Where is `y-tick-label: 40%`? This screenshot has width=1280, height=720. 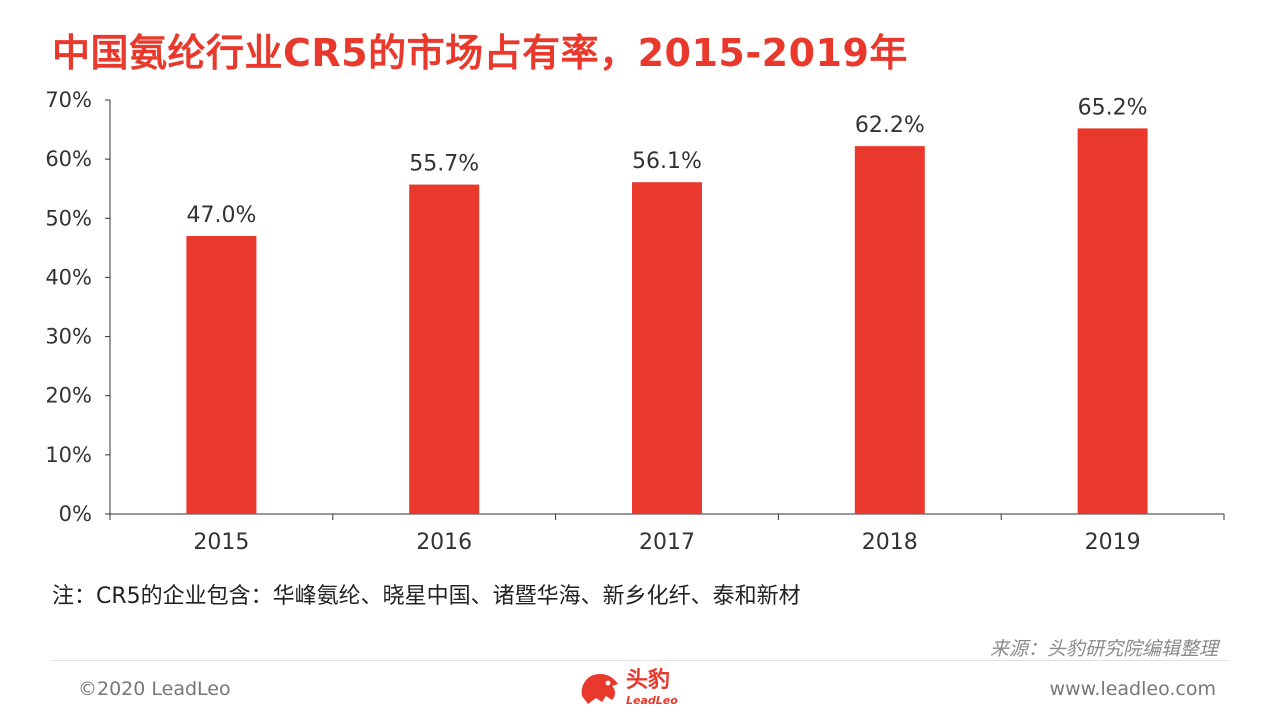
y-tick-label: 40% is located at coordinates (68, 277).